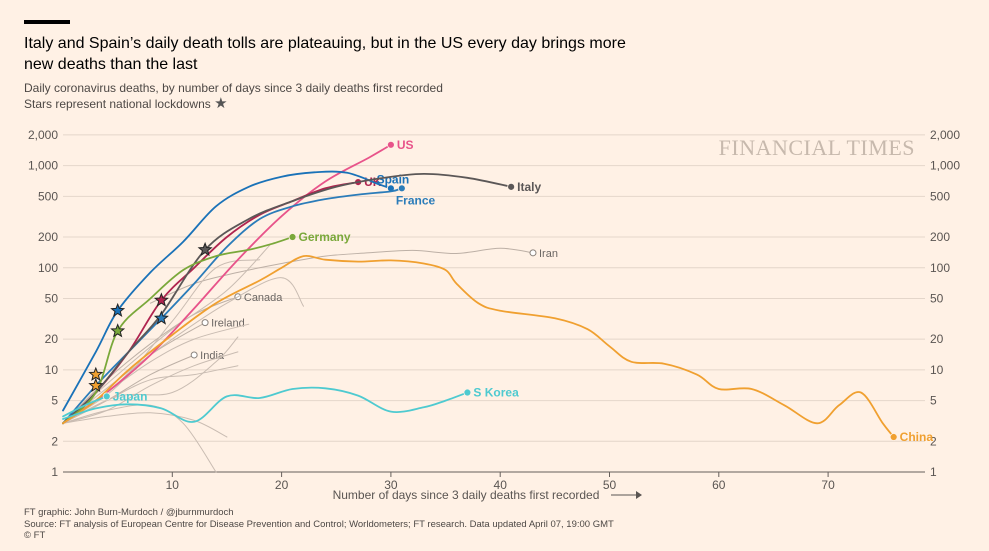 Image resolution: width=989 pixels, height=551 pixels. Describe the element at coordinates (390, 144) in the screenshot. I see `series-end-point-us` at that location.